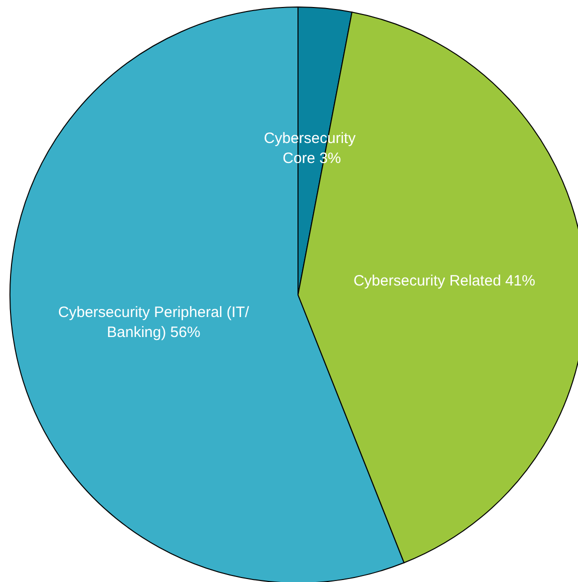  What do you see at coordinates (154, 323) in the screenshot?
I see `slice-label: Cybersecurity Peripheral (IT/Banking) 56%` at bounding box center [154, 323].